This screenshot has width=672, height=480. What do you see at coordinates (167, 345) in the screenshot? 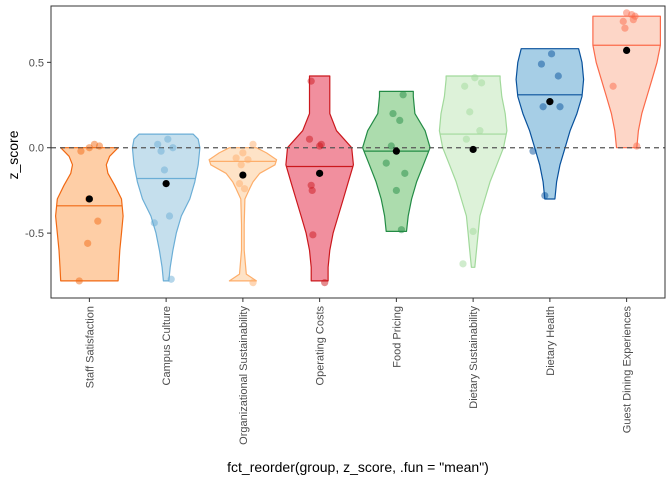
I see `x-tick-label: Campus Culture` at bounding box center [167, 345].